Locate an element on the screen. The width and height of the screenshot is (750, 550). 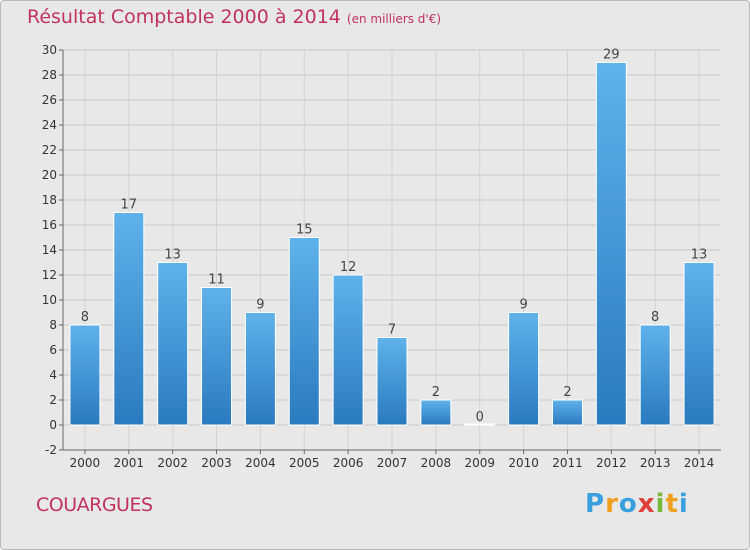
bar-value-label: 17 is located at coordinates (129, 205).